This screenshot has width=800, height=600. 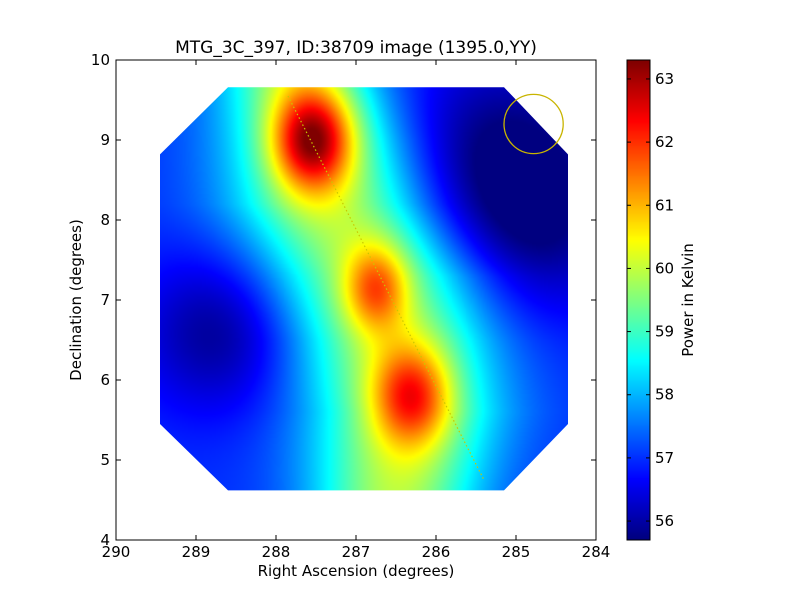 I want to click on x-tick-label: 287, so click(x=356, y=552).